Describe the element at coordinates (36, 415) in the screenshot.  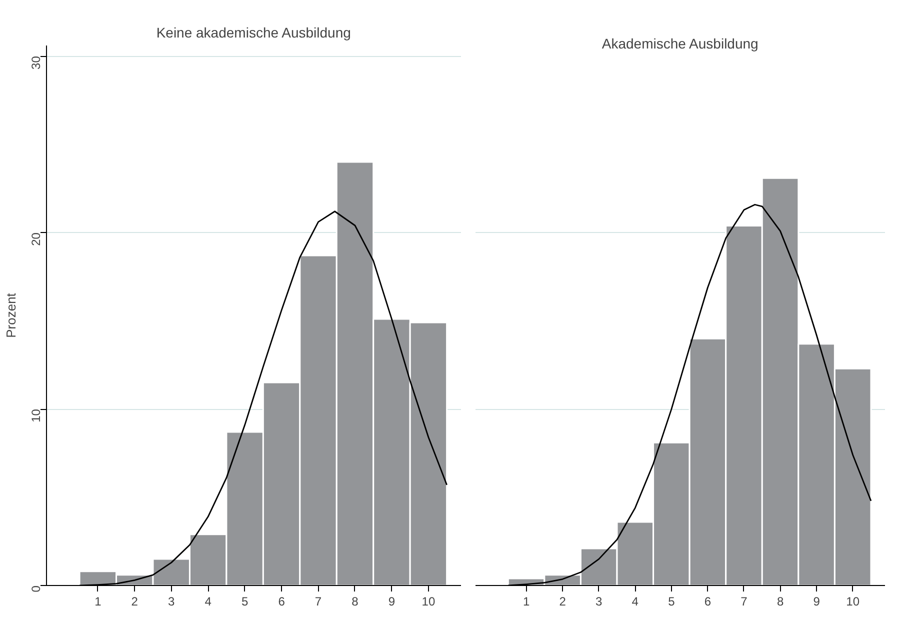
I see `y-tick-label: 10` at that location.